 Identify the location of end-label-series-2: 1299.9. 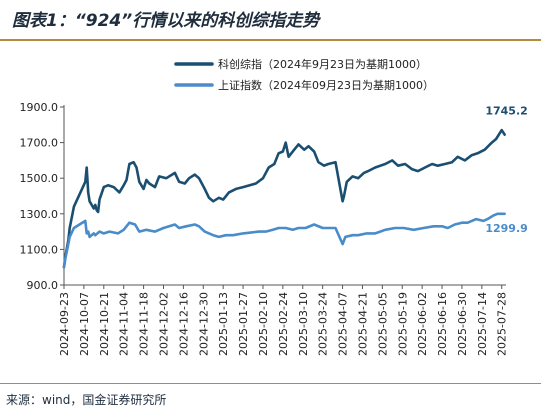
(506, 228).